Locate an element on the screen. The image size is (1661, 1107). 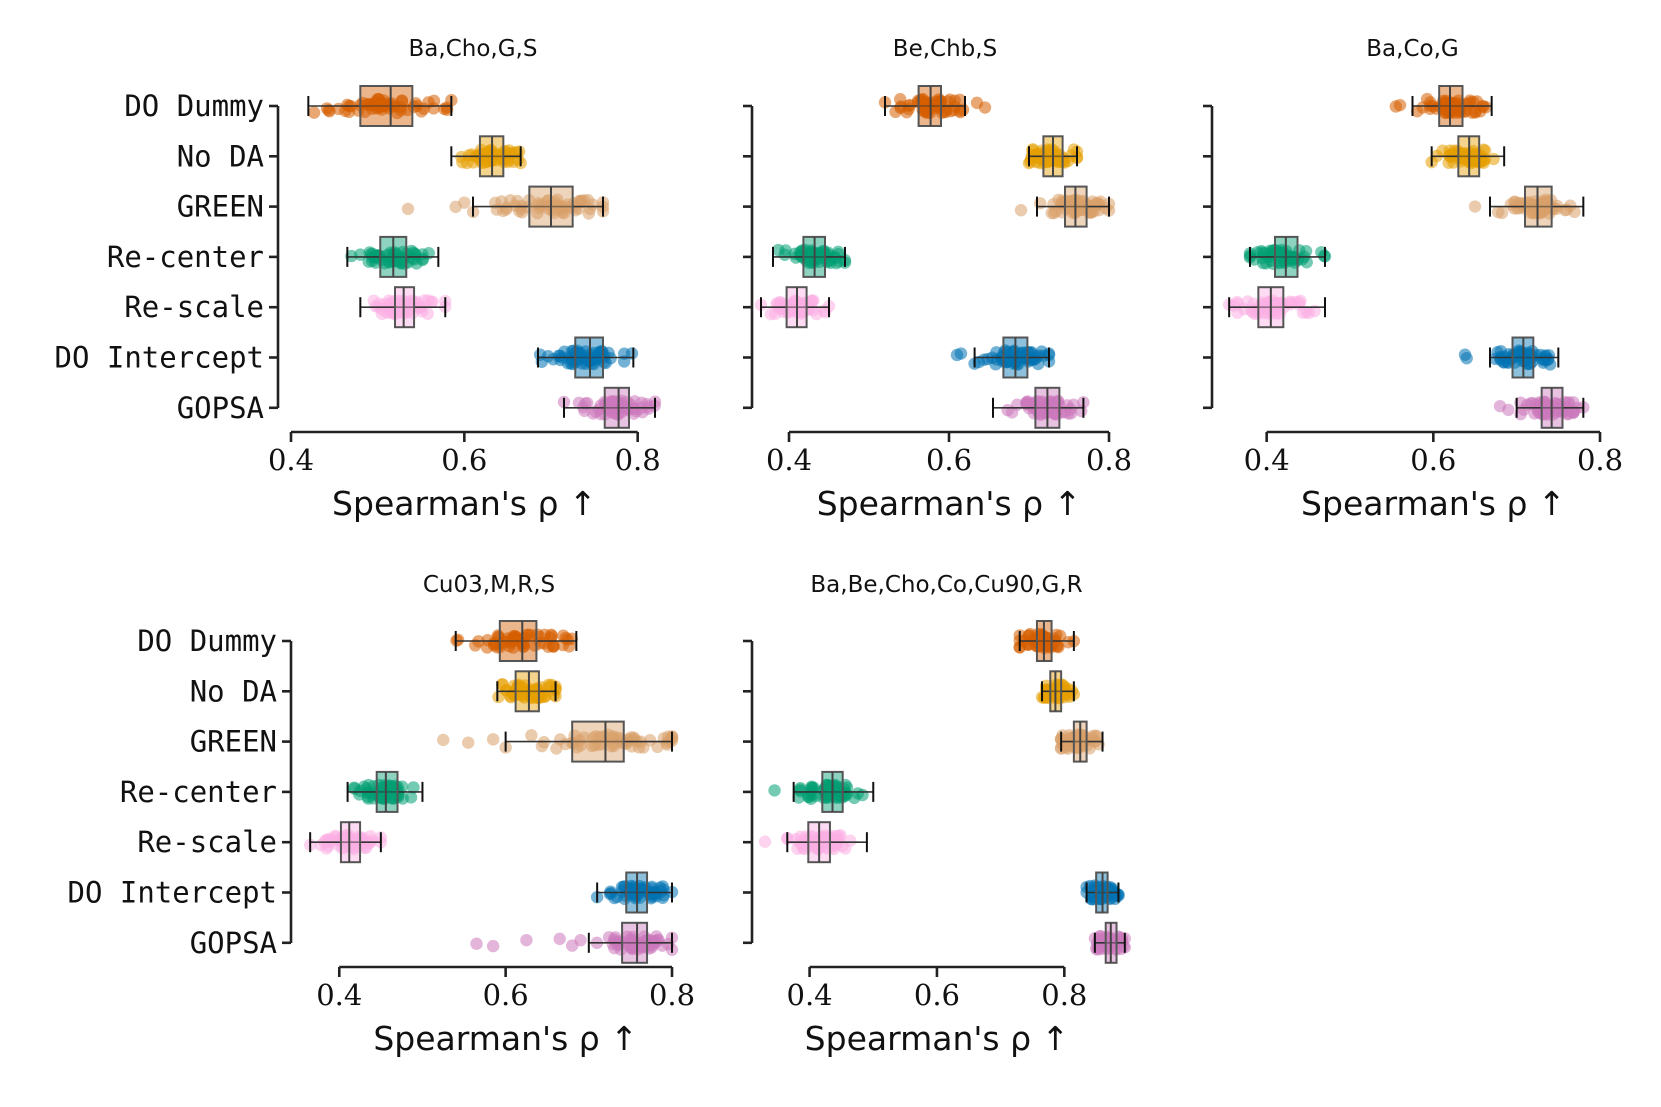
method-label: DO Dummy is located at coordinates (207, 641).